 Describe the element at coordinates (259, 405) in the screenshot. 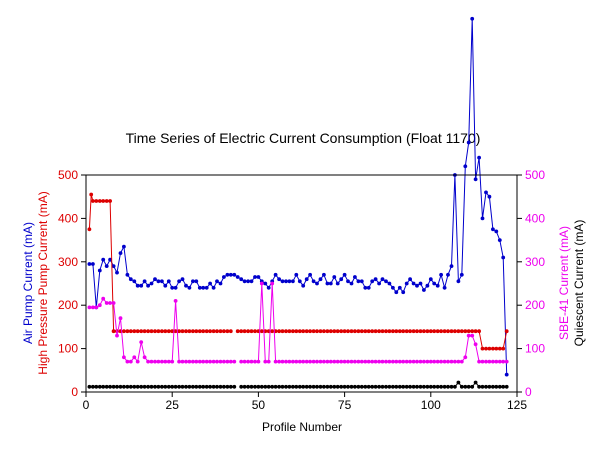

I see `x-tick-label: 50` at that location.